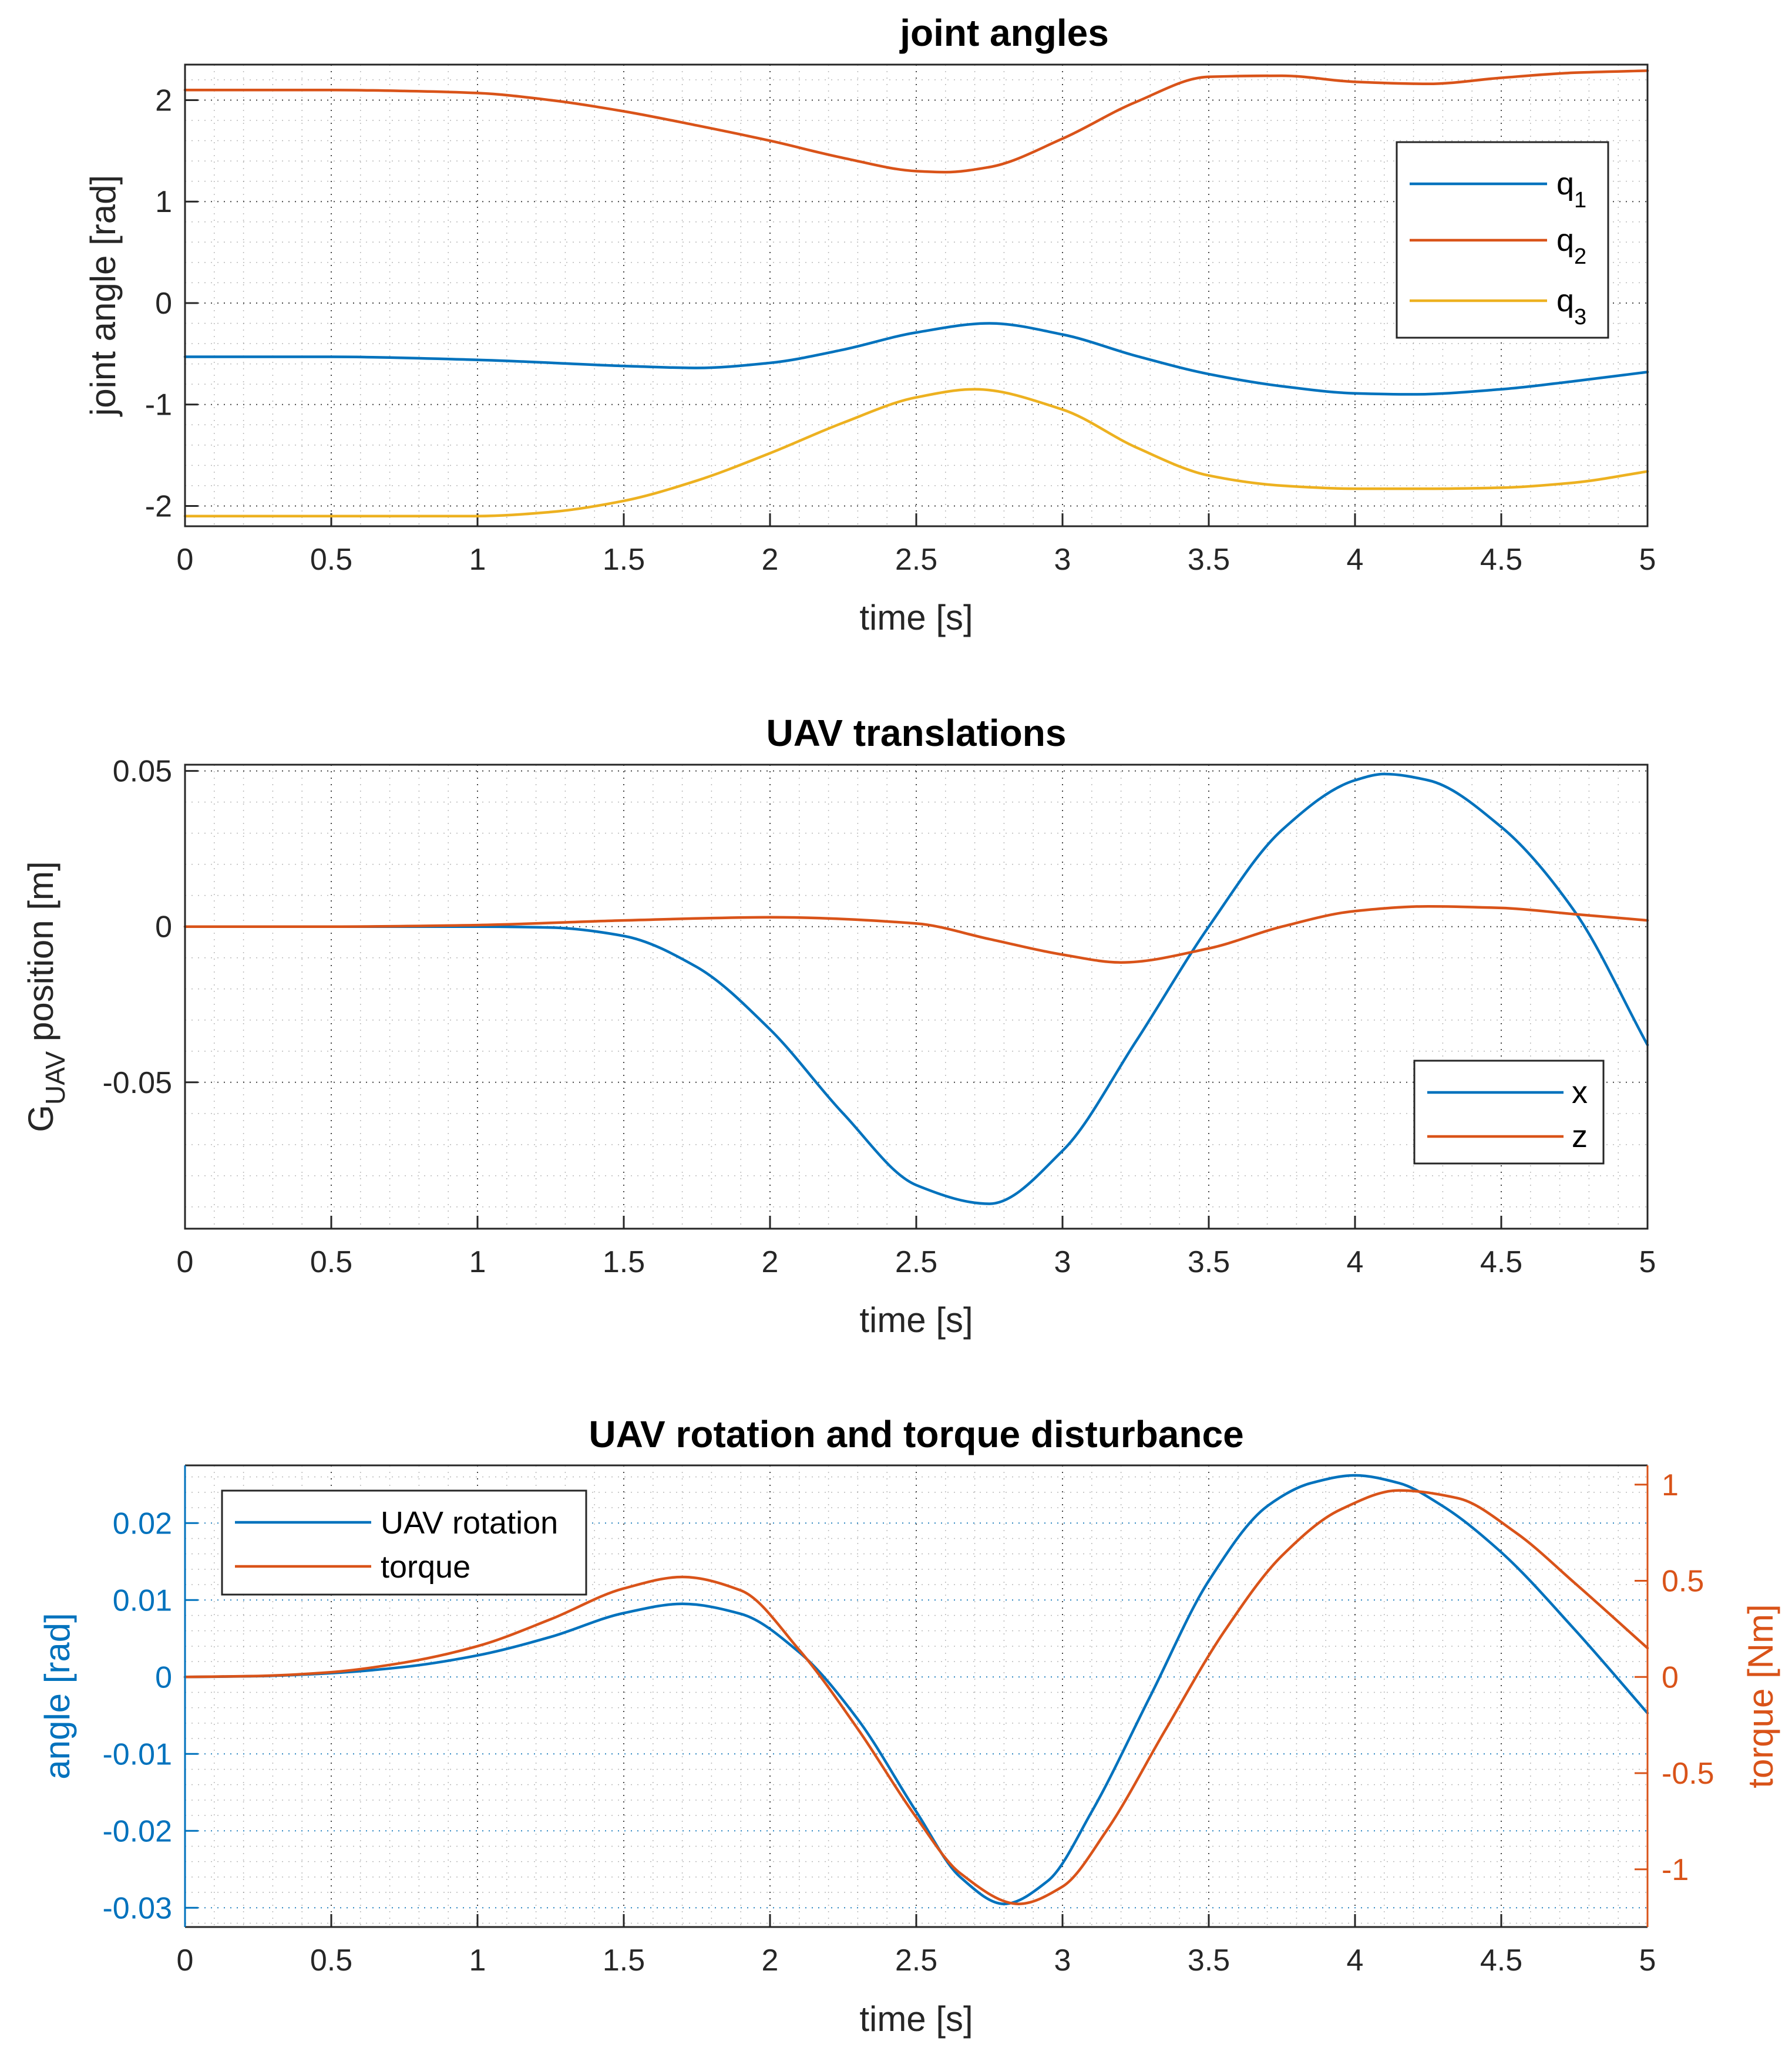 This screenshot has height=2048, width=1792. I want to click on legend-label-q1: q1, so click(1571, 189).